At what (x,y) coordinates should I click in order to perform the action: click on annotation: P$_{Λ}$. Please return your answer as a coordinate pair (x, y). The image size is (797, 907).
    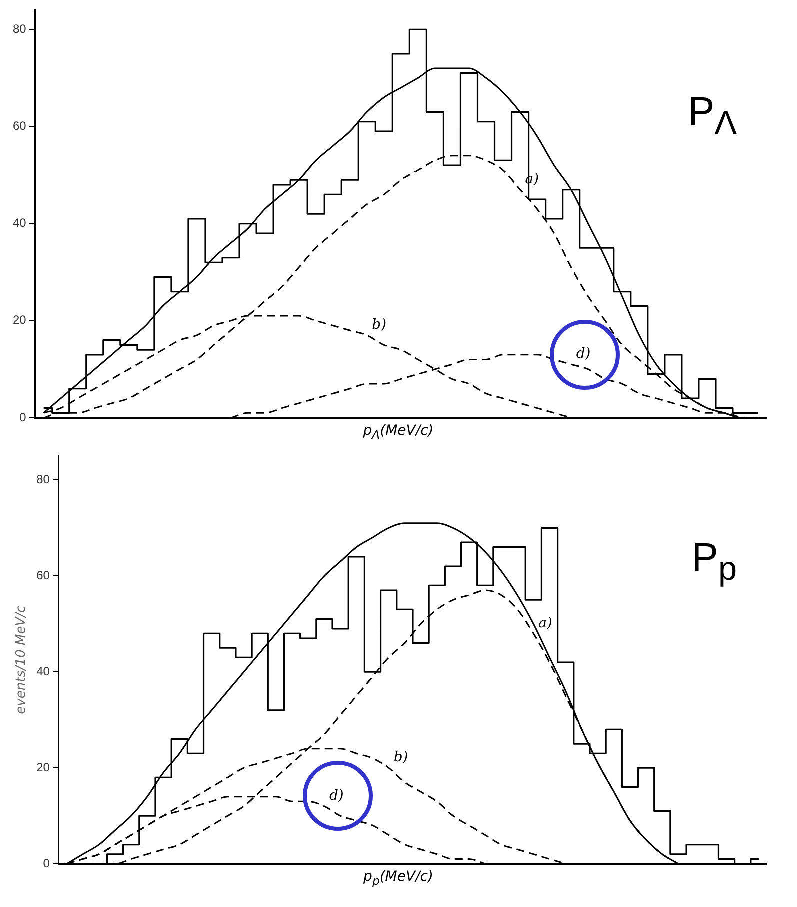
    Looking at the image, I should click on (712, 116).